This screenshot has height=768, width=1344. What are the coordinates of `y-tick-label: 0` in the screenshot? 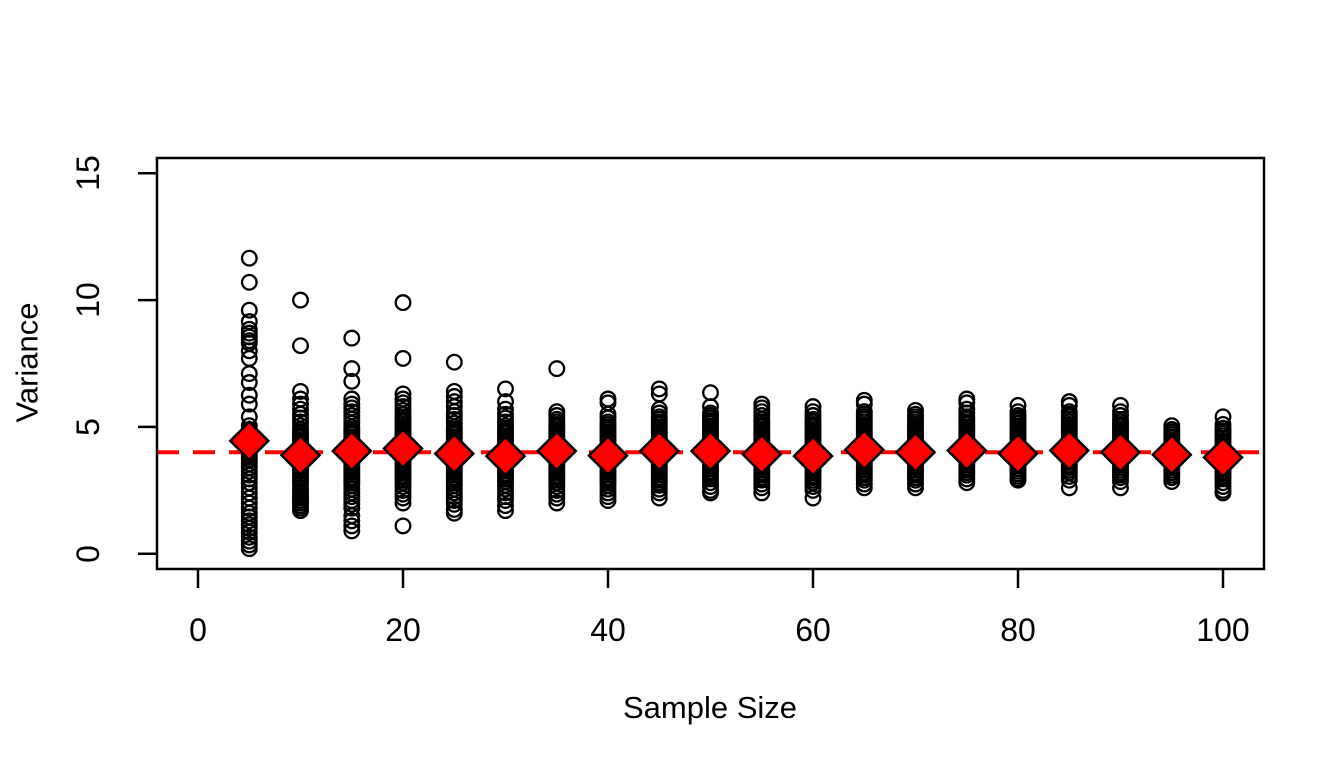 It's located at (88, 554).